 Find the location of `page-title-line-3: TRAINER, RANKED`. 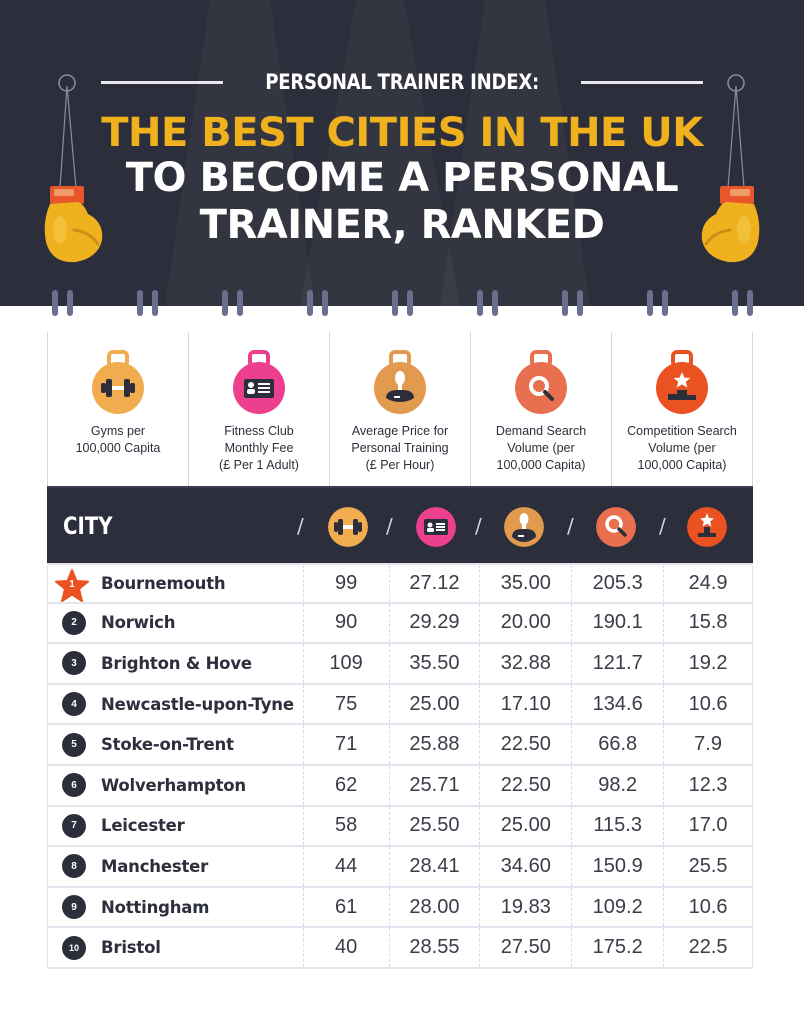

page-title-line-3: TRAINER, RANKED is located at coordinates (402, 225).